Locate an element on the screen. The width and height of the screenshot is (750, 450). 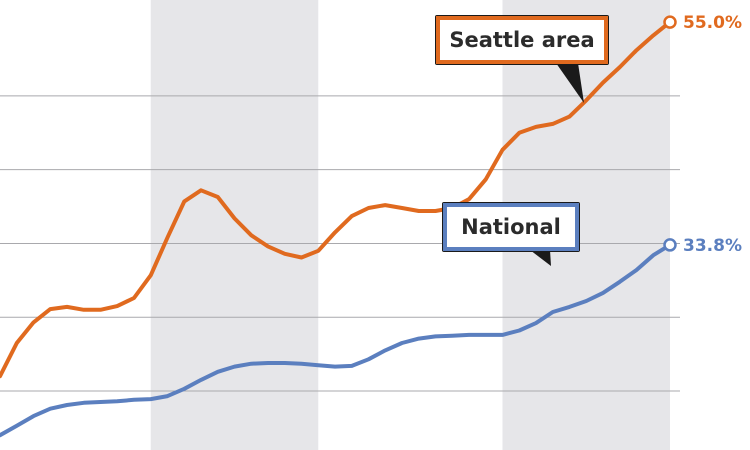
callout-pointer-seattle-area is located at coordinates (570, 83).